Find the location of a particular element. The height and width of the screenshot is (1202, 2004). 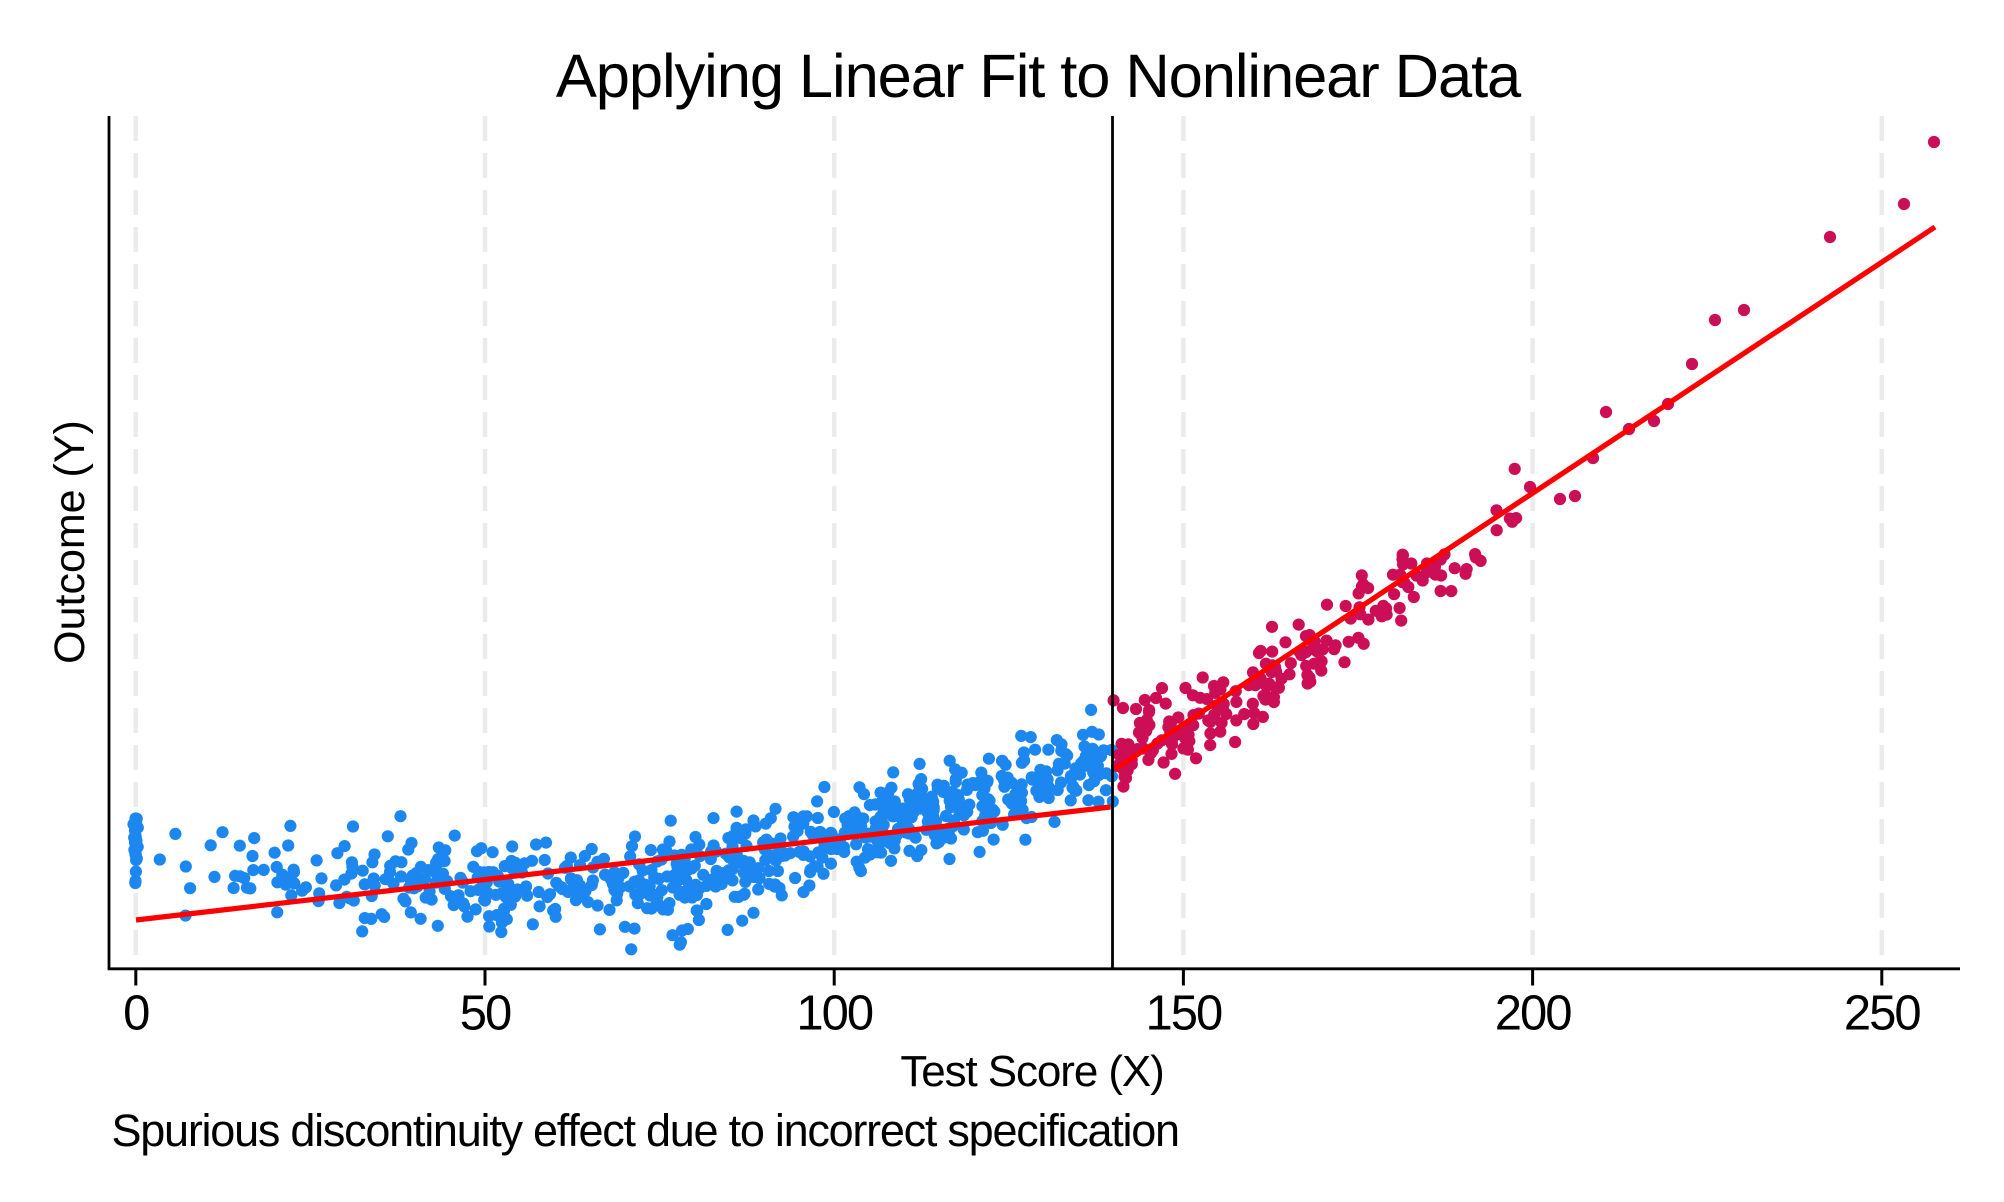

svg-text: 0 is located at coordinates (136, 1014).